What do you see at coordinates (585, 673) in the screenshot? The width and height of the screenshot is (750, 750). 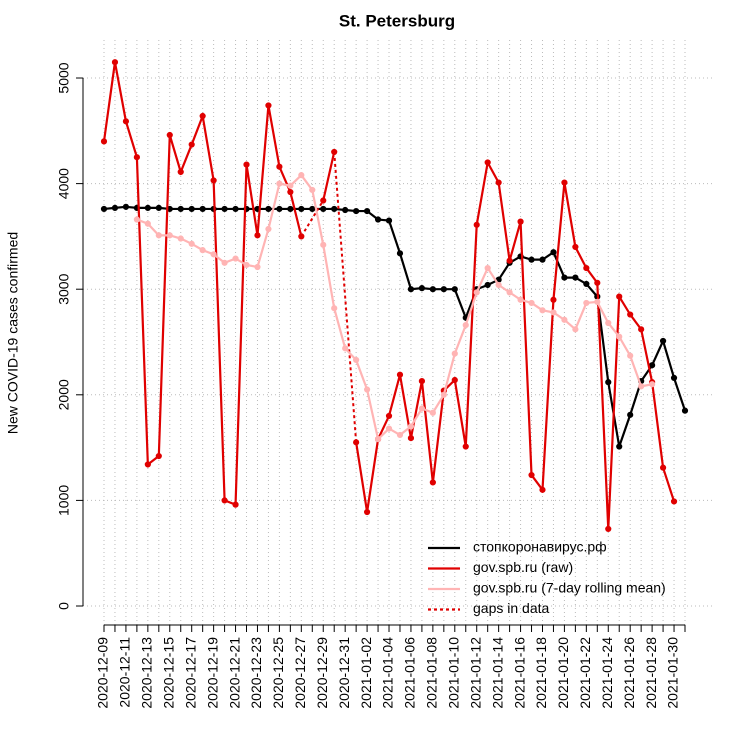 I see `x-tick-label: 2021-01-22` at bounding box center [585, 673].